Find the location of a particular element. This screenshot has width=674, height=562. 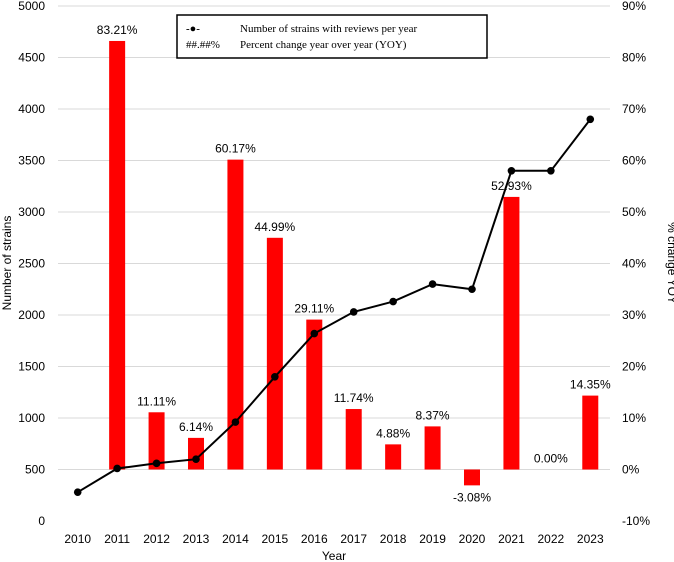

legend-bar-label: Percent change year over year (YOY) is located at coordinates (323, 45).